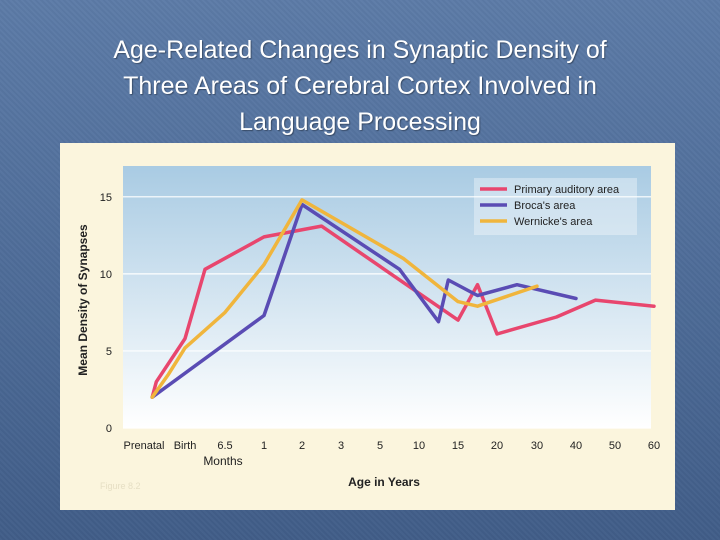 The height and width of the screenshot is (540, 720). Describe the element at coordinates (360, 122) in the screenshot. I see `slide-title-line-3: Language Processing` at that location.